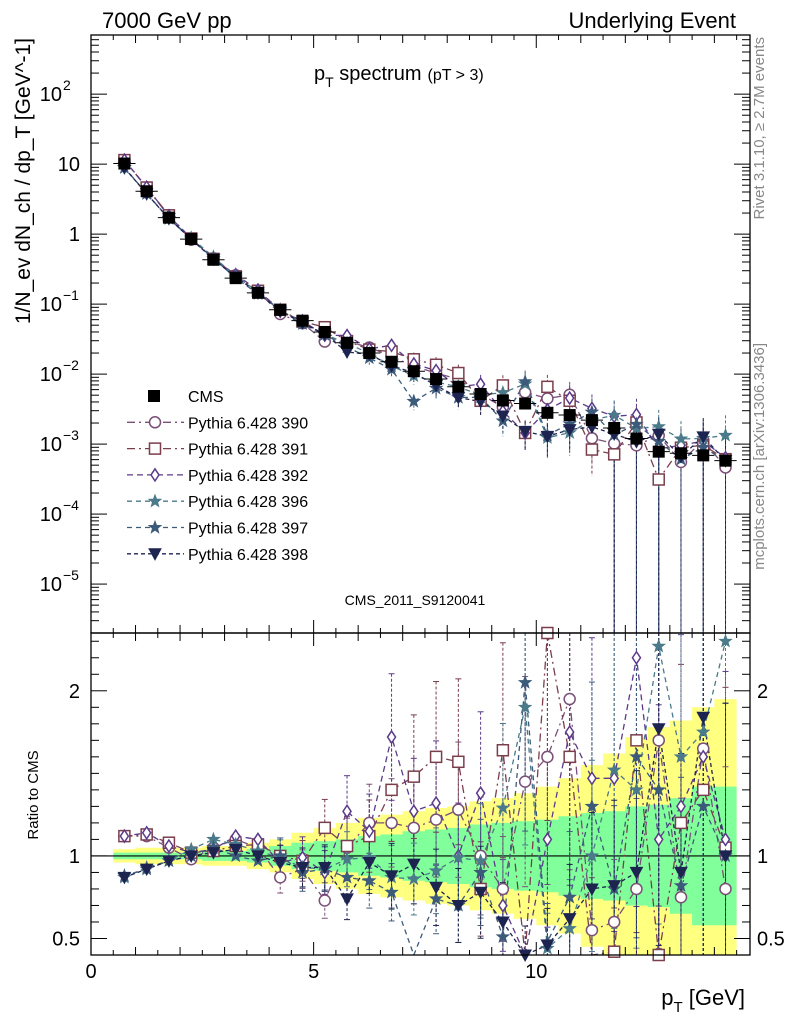 The height and width of the screenshot is (1024, 786). I want to click on x-tick-label: 10, so click(536, 972).